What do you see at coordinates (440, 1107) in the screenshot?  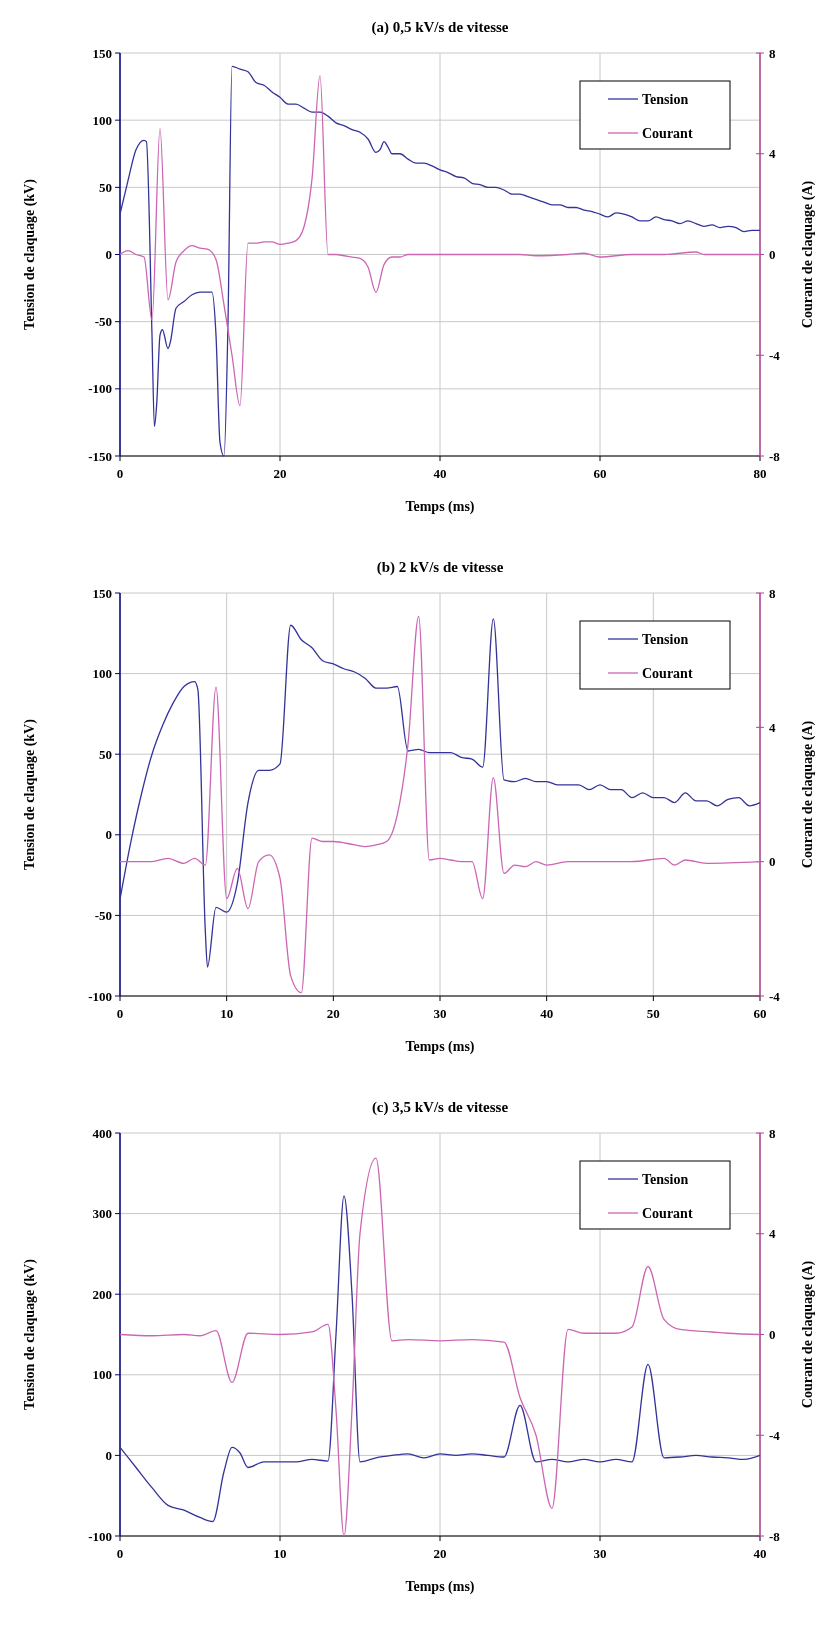 I see `chart-title: (c) 3,5 kV/s de vitesse` at bounding box center [440, 1107].